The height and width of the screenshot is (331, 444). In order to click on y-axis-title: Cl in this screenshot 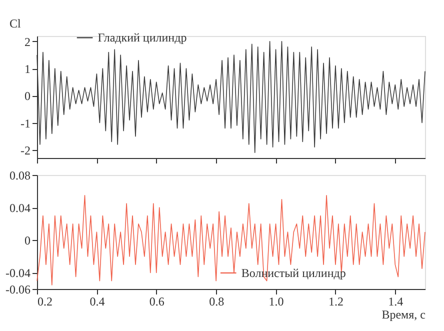, I will do `click(16, 23)`.